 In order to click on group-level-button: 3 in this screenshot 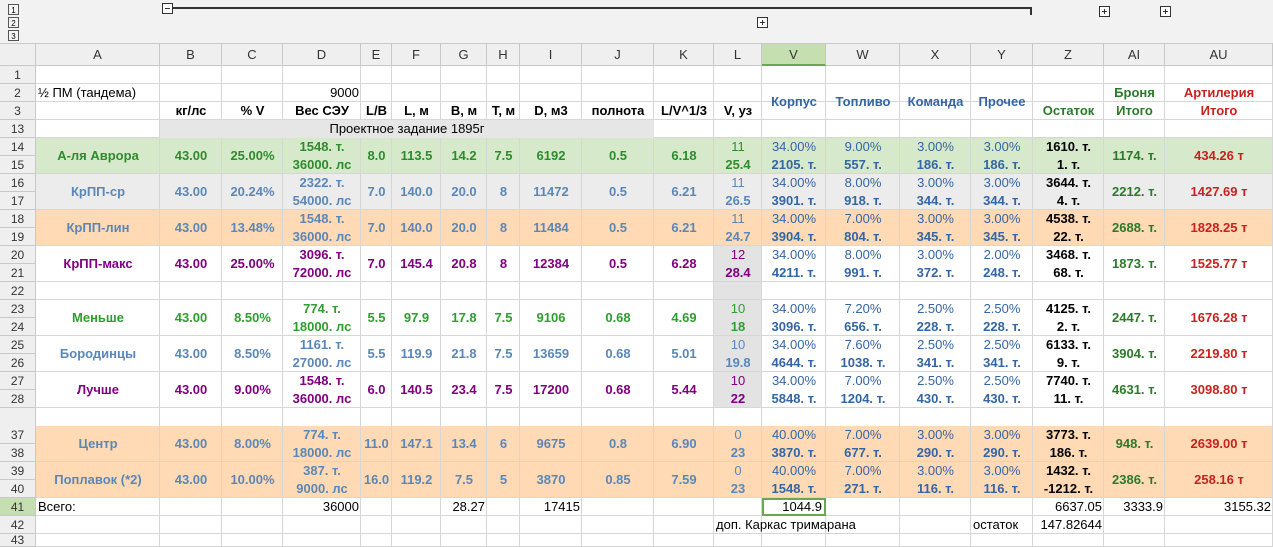, I will do `click(13, 35)`.